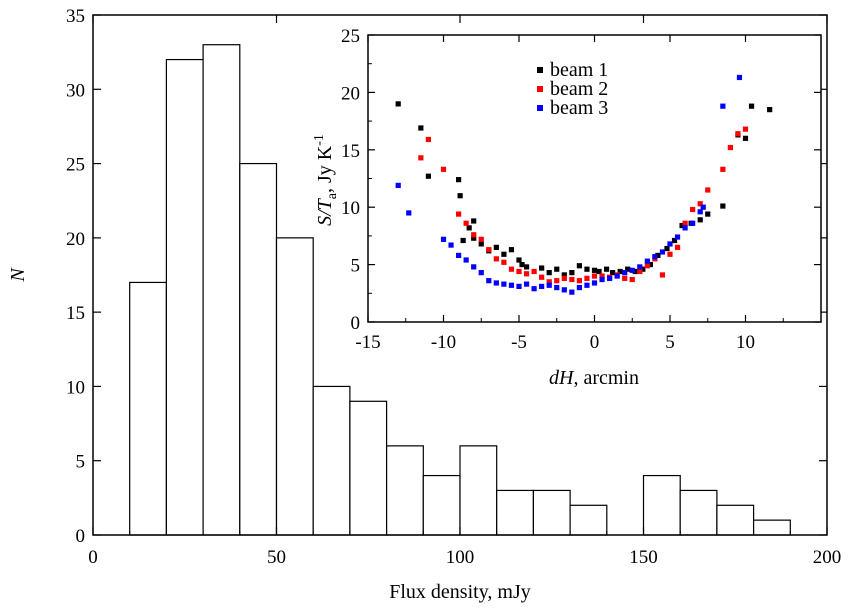 The height and width of the screenshot is (612, 858). Describe the element at coordinates (579, 108) in the screenshot. I see `legend-label-beam-3: beam 3` at that location.